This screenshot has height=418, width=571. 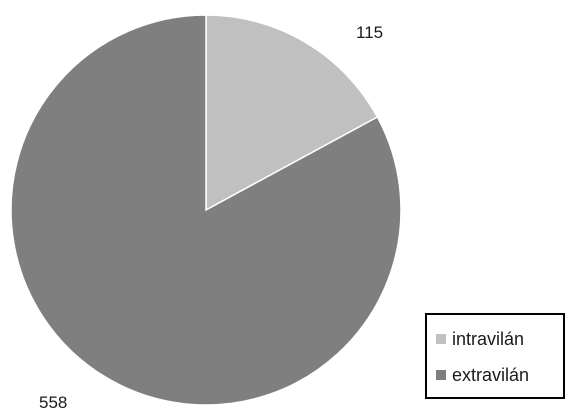 What do you see at coordinates (369, 32) in the screenshot?
I see `data-label-intravilan: 115` at bounding box center [369, 32].